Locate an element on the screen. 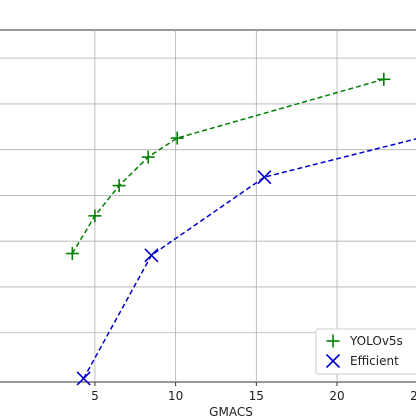 The width and height of the screenshot is (416, 416). x-axis: 5 10 15 20 25 is located at coordinates (253, 392).